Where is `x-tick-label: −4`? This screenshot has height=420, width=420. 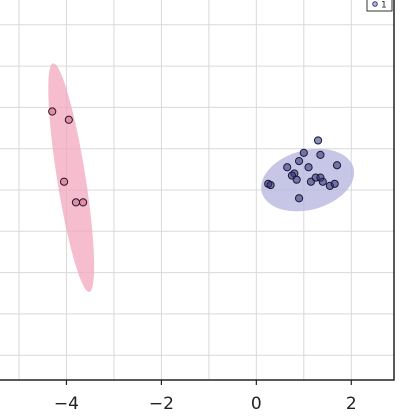
x-tick-label: −4 is located at coordinates (66, 404).